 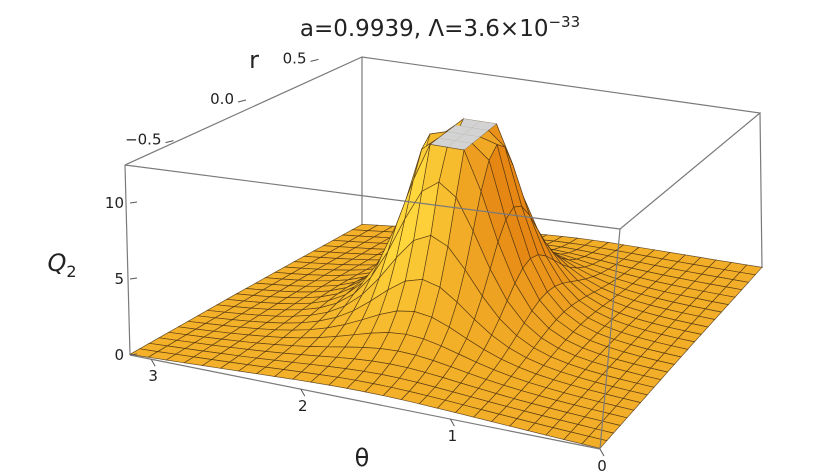 I want to click on theta-tick-label: 2, so click(x=303, y=406).